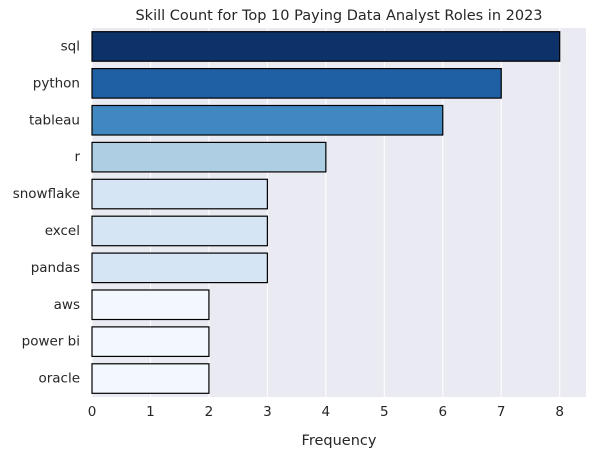  Describe the element at coordinates (67, 305) in the screenshot. I see `y-tick-label: aws` at that location.